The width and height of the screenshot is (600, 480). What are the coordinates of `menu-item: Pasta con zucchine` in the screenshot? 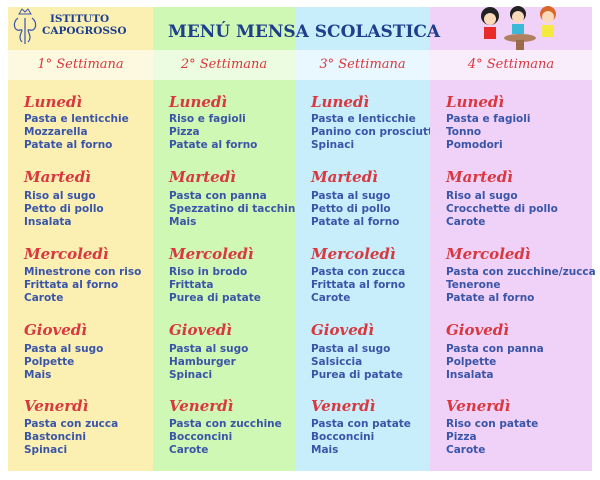 It's located at (225, 424).